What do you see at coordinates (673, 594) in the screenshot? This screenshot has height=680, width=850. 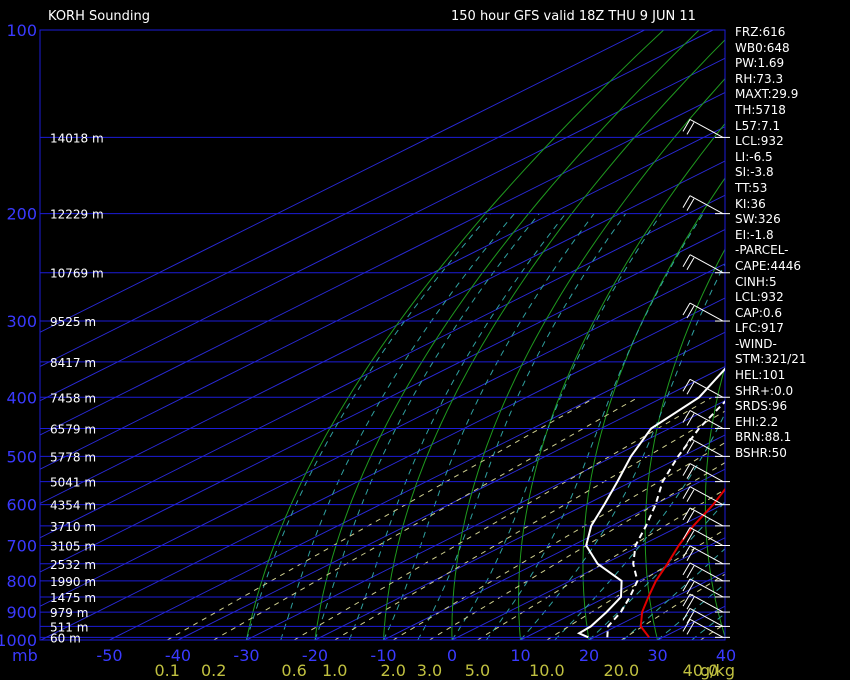 I see `moist-adiabat-line` at bounding box center [673, 594].